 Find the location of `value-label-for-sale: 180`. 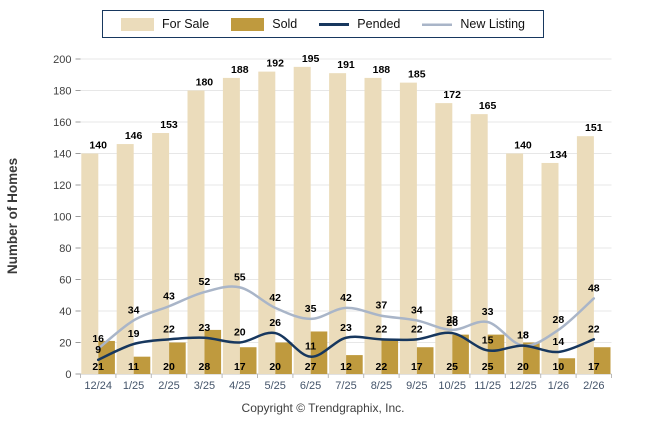

value-label-for-sale: 180 is located at coordinates (205, 83).